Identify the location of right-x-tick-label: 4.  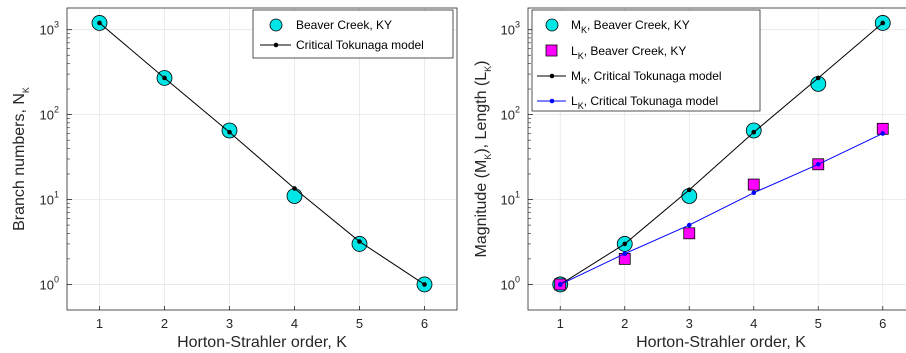
(753, 323).